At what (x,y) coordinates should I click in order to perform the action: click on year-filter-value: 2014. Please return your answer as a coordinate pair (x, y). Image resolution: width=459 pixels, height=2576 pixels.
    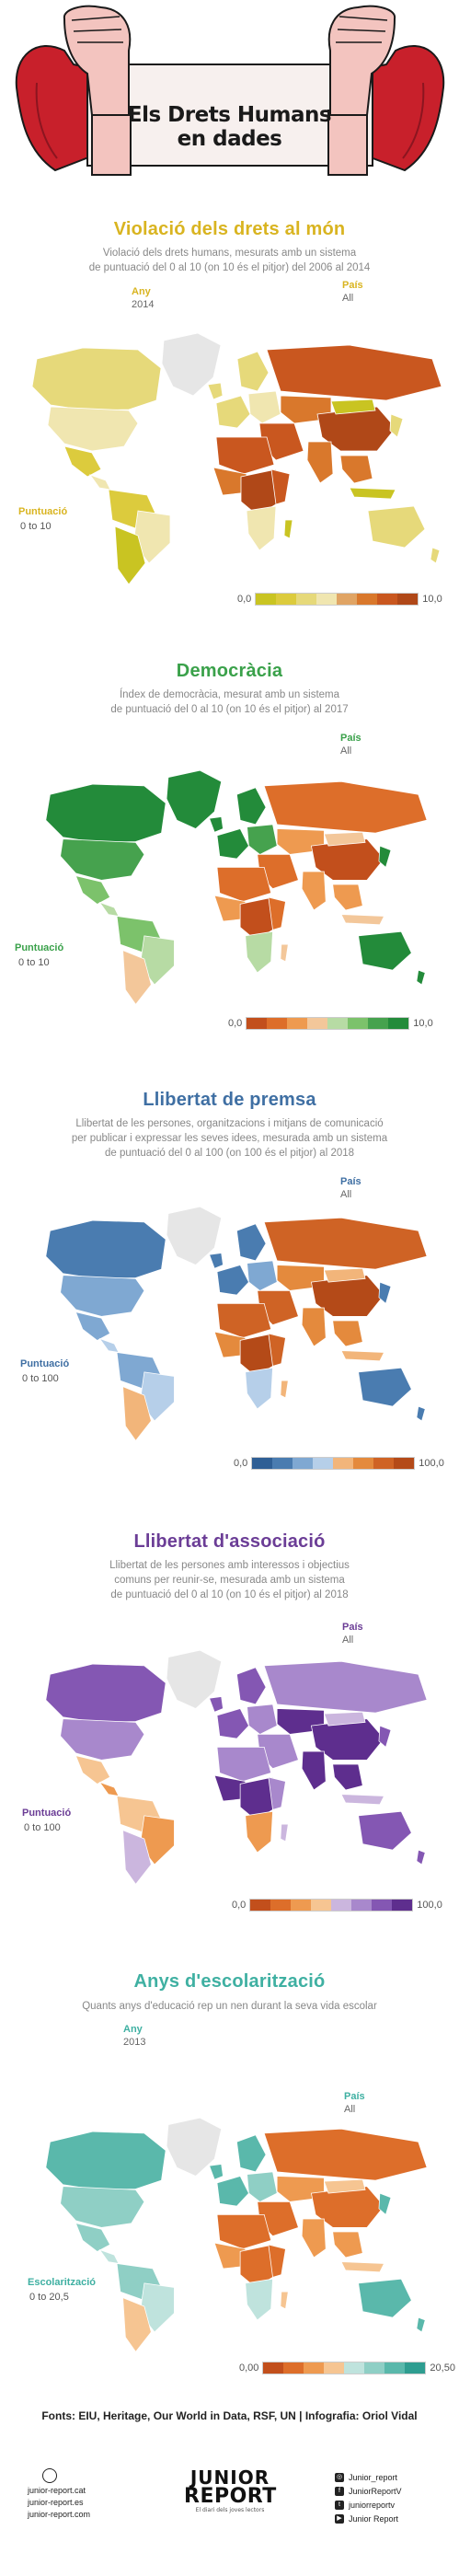
    Looking at the image, I should click on (143, 305).